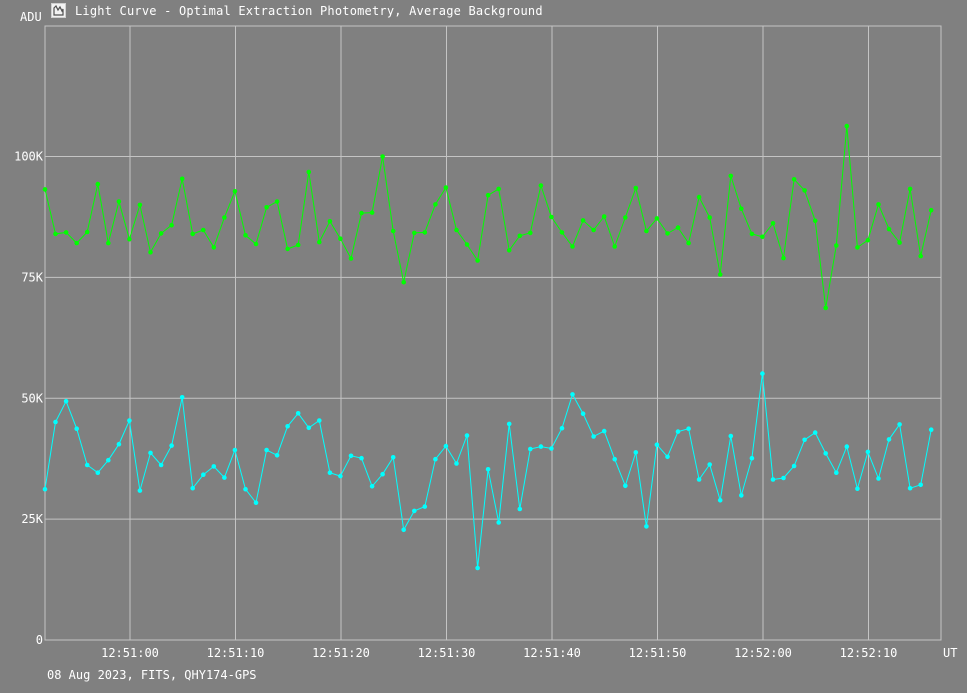 This screenshot has height=693, width=967. Describe the element at coordinates (236, 653) in the screenshot. I see `x-tick-label: 12:51:10` at that location.